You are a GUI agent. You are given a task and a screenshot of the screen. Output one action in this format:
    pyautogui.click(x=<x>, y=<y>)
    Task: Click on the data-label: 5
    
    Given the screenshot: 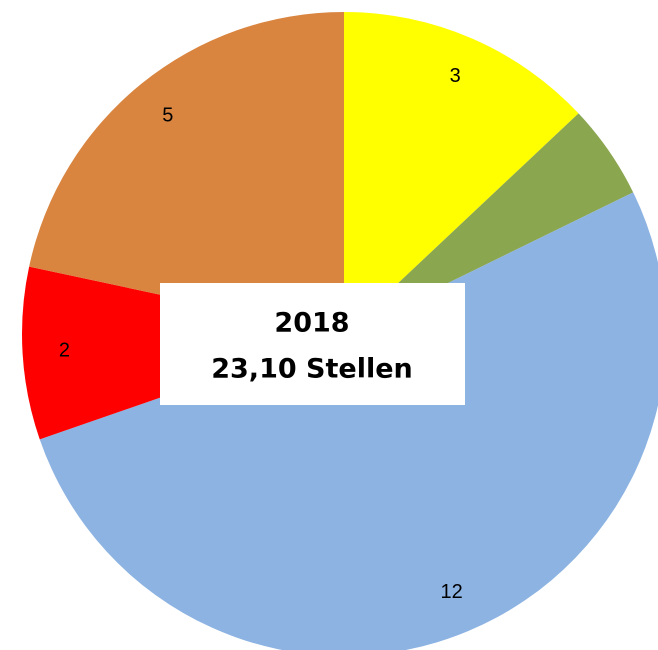 What is the action you would take?
    pyautogui.click(x=167, y=115)
    